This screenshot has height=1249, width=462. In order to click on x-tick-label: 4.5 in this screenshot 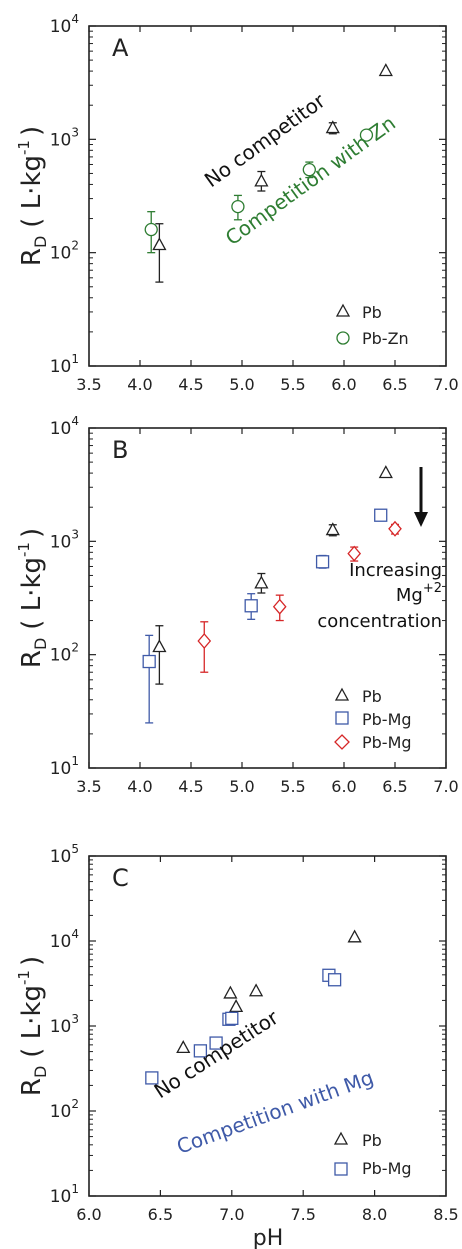, I will do `click(190, 384)`.